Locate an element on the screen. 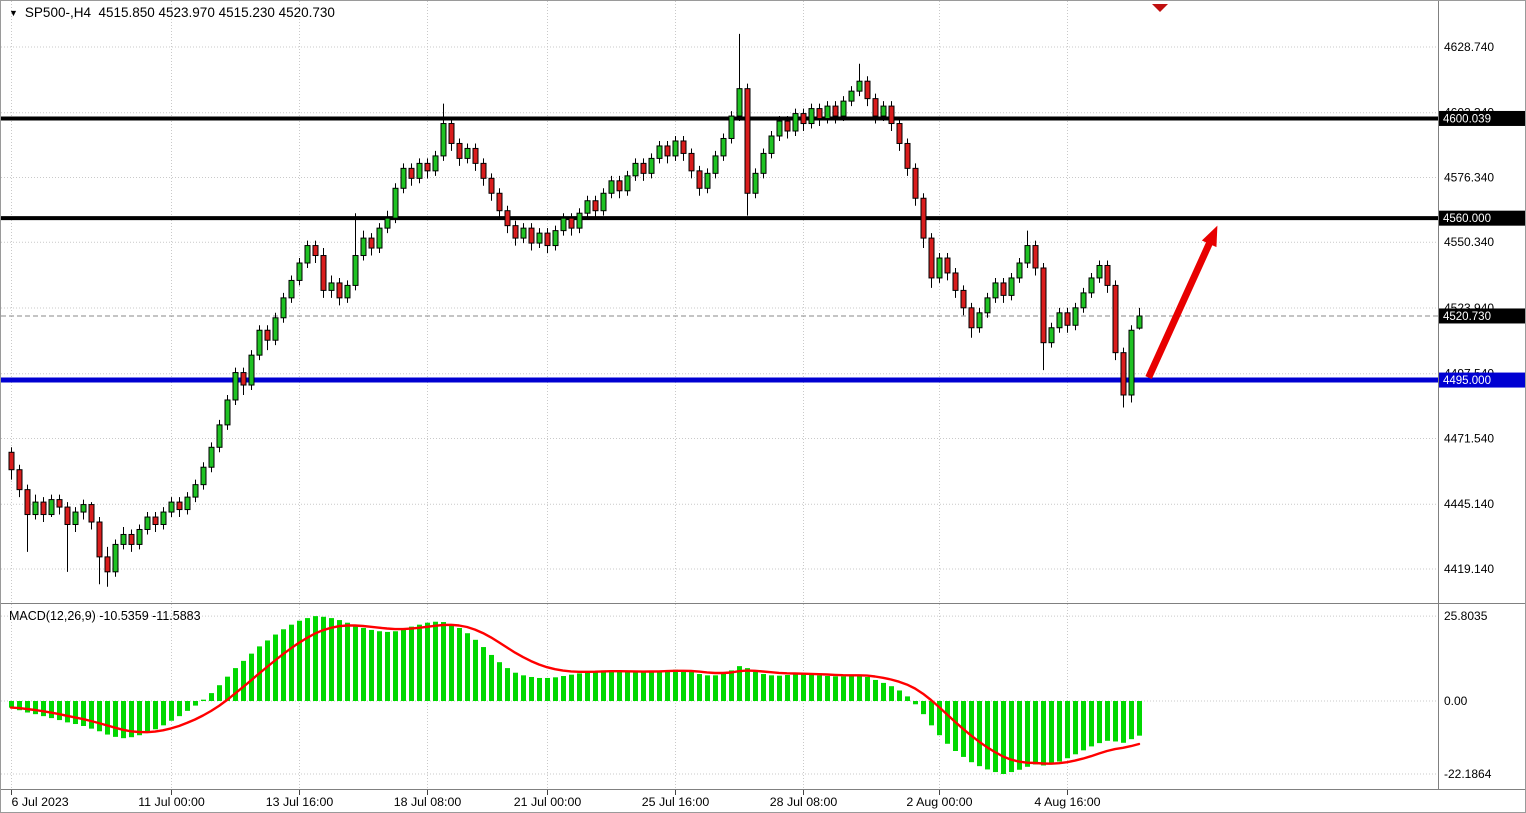 This screenshot has width=1526, height=813. price-axis-label: 4550.340 is located at coordinates (1469, 242).